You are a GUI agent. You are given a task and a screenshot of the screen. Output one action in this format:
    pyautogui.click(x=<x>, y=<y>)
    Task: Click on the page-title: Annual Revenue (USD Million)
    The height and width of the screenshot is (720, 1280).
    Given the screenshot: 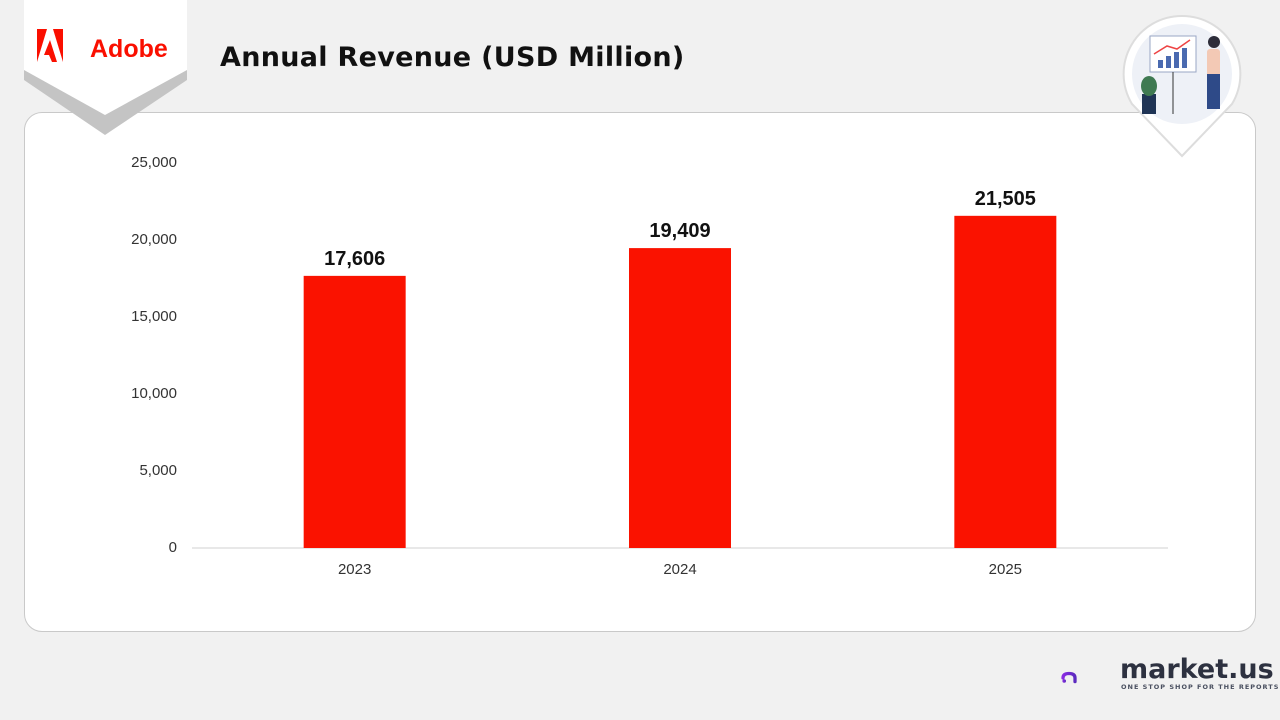 What is the action you would take?
    pyautogui.click(x=452, y=57)
    